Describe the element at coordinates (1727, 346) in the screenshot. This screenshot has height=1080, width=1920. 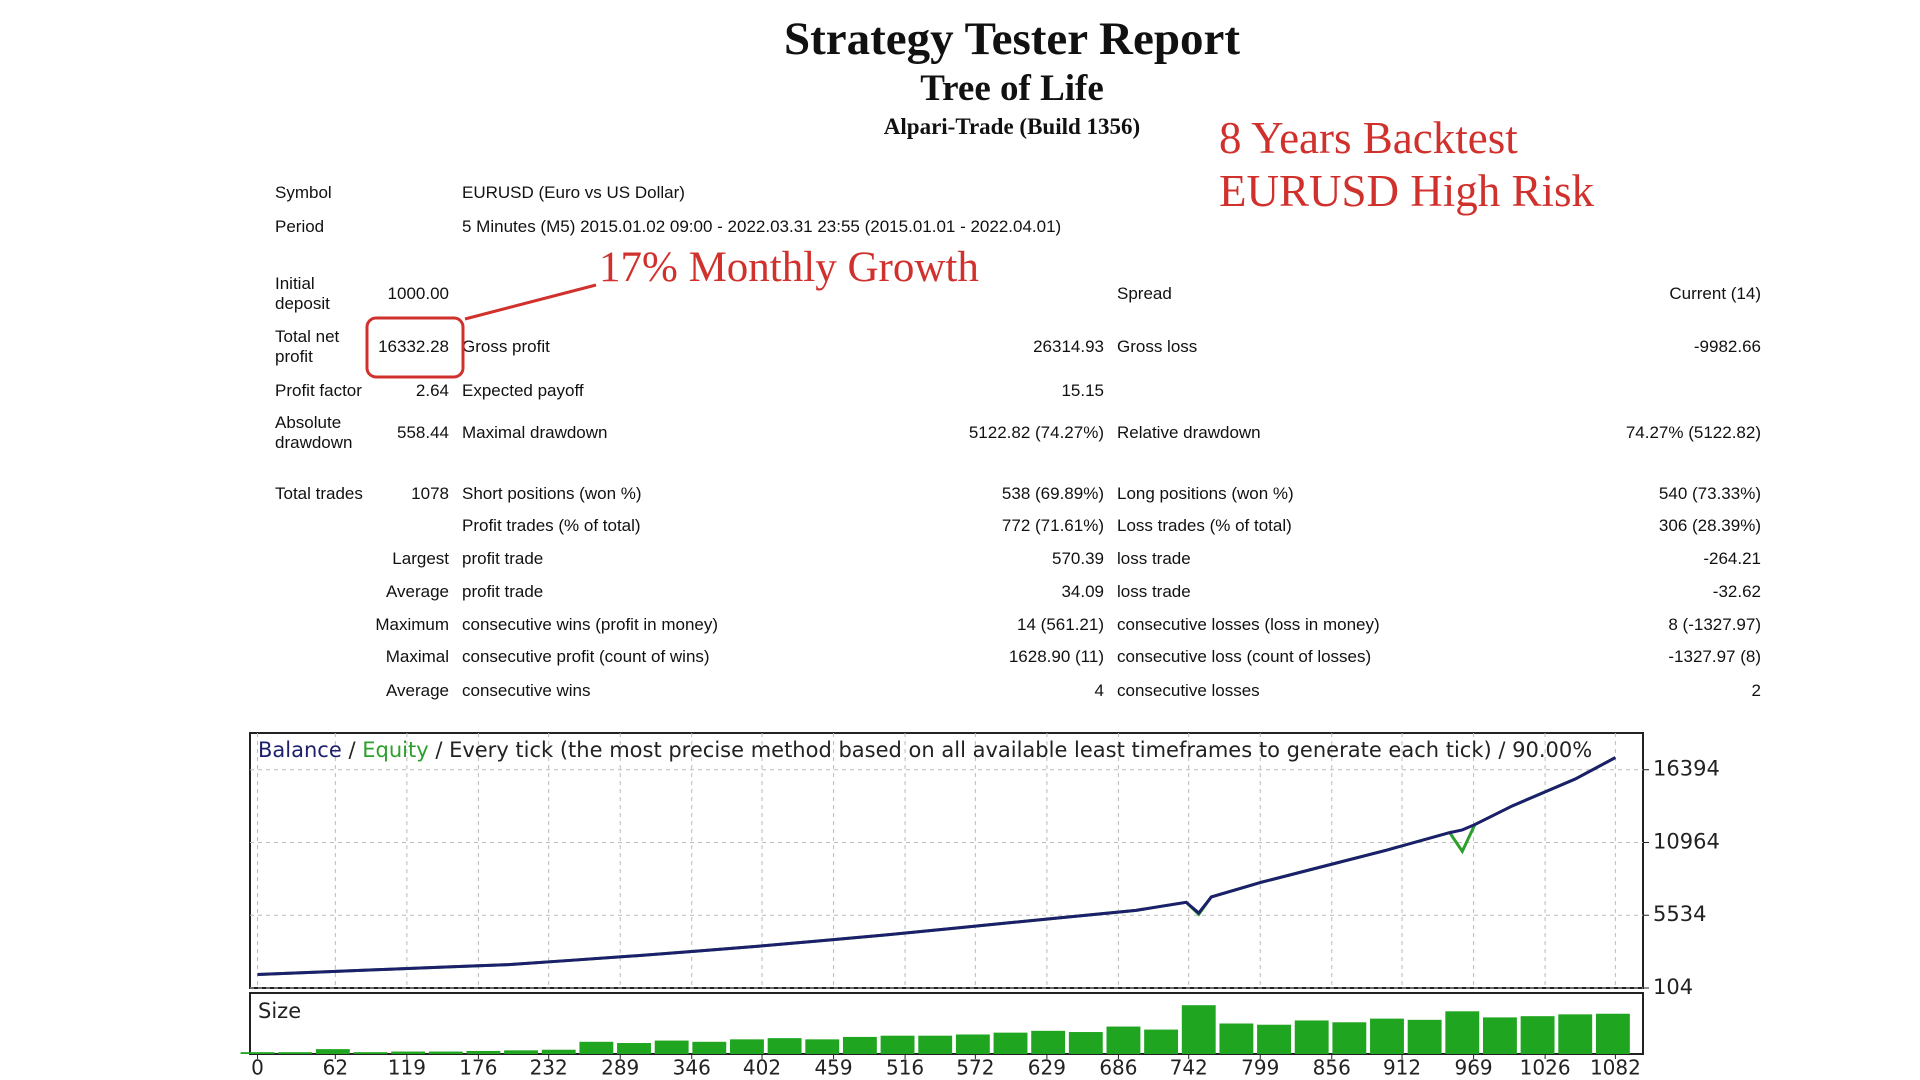
I see `table-cell: -9982.66` at that location.